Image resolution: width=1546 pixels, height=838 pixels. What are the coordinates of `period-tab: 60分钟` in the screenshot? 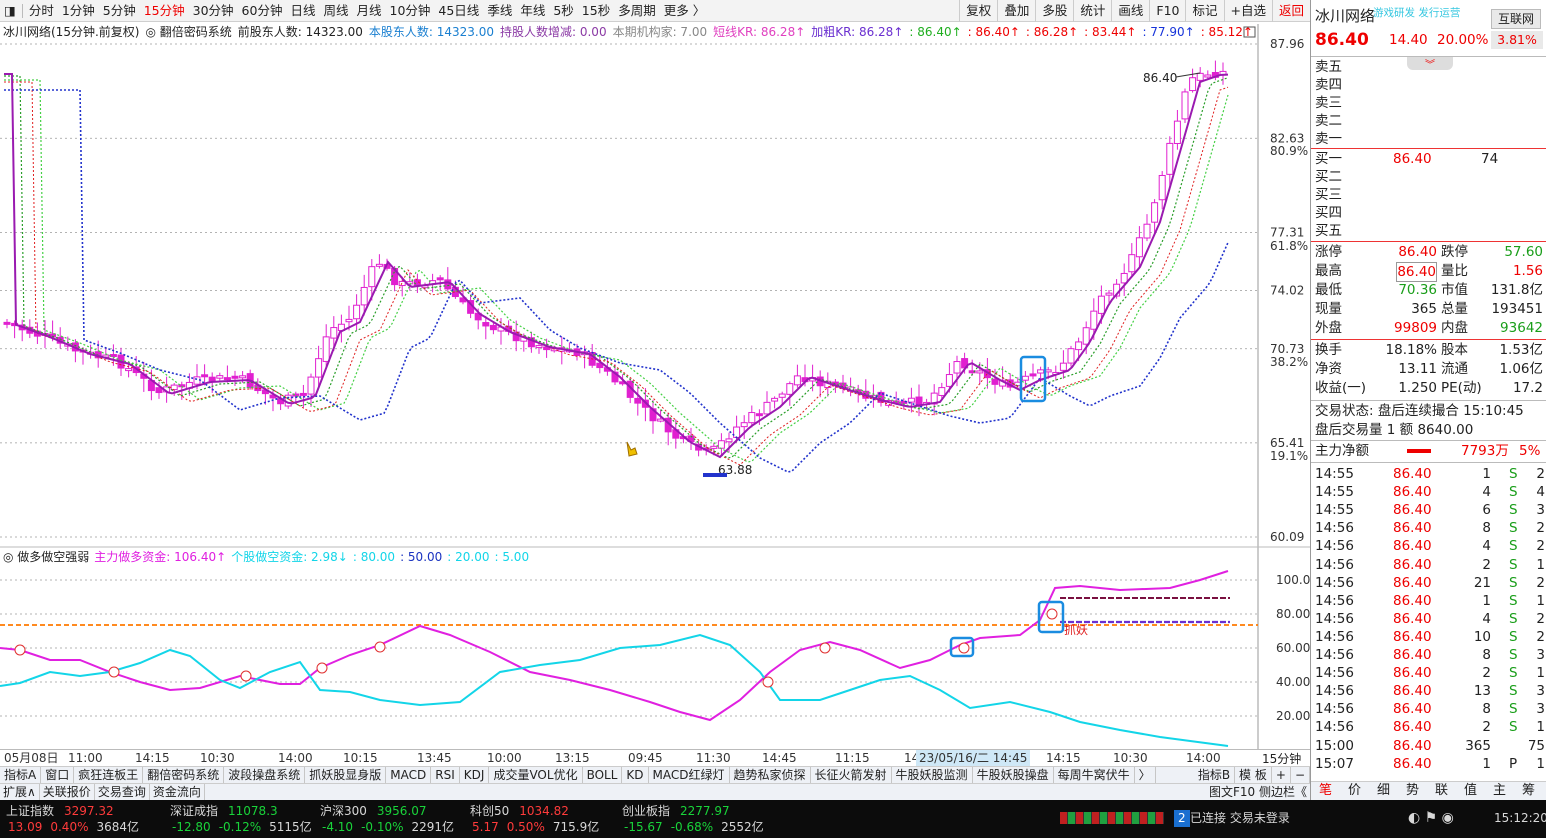 It's located at (262, 10).